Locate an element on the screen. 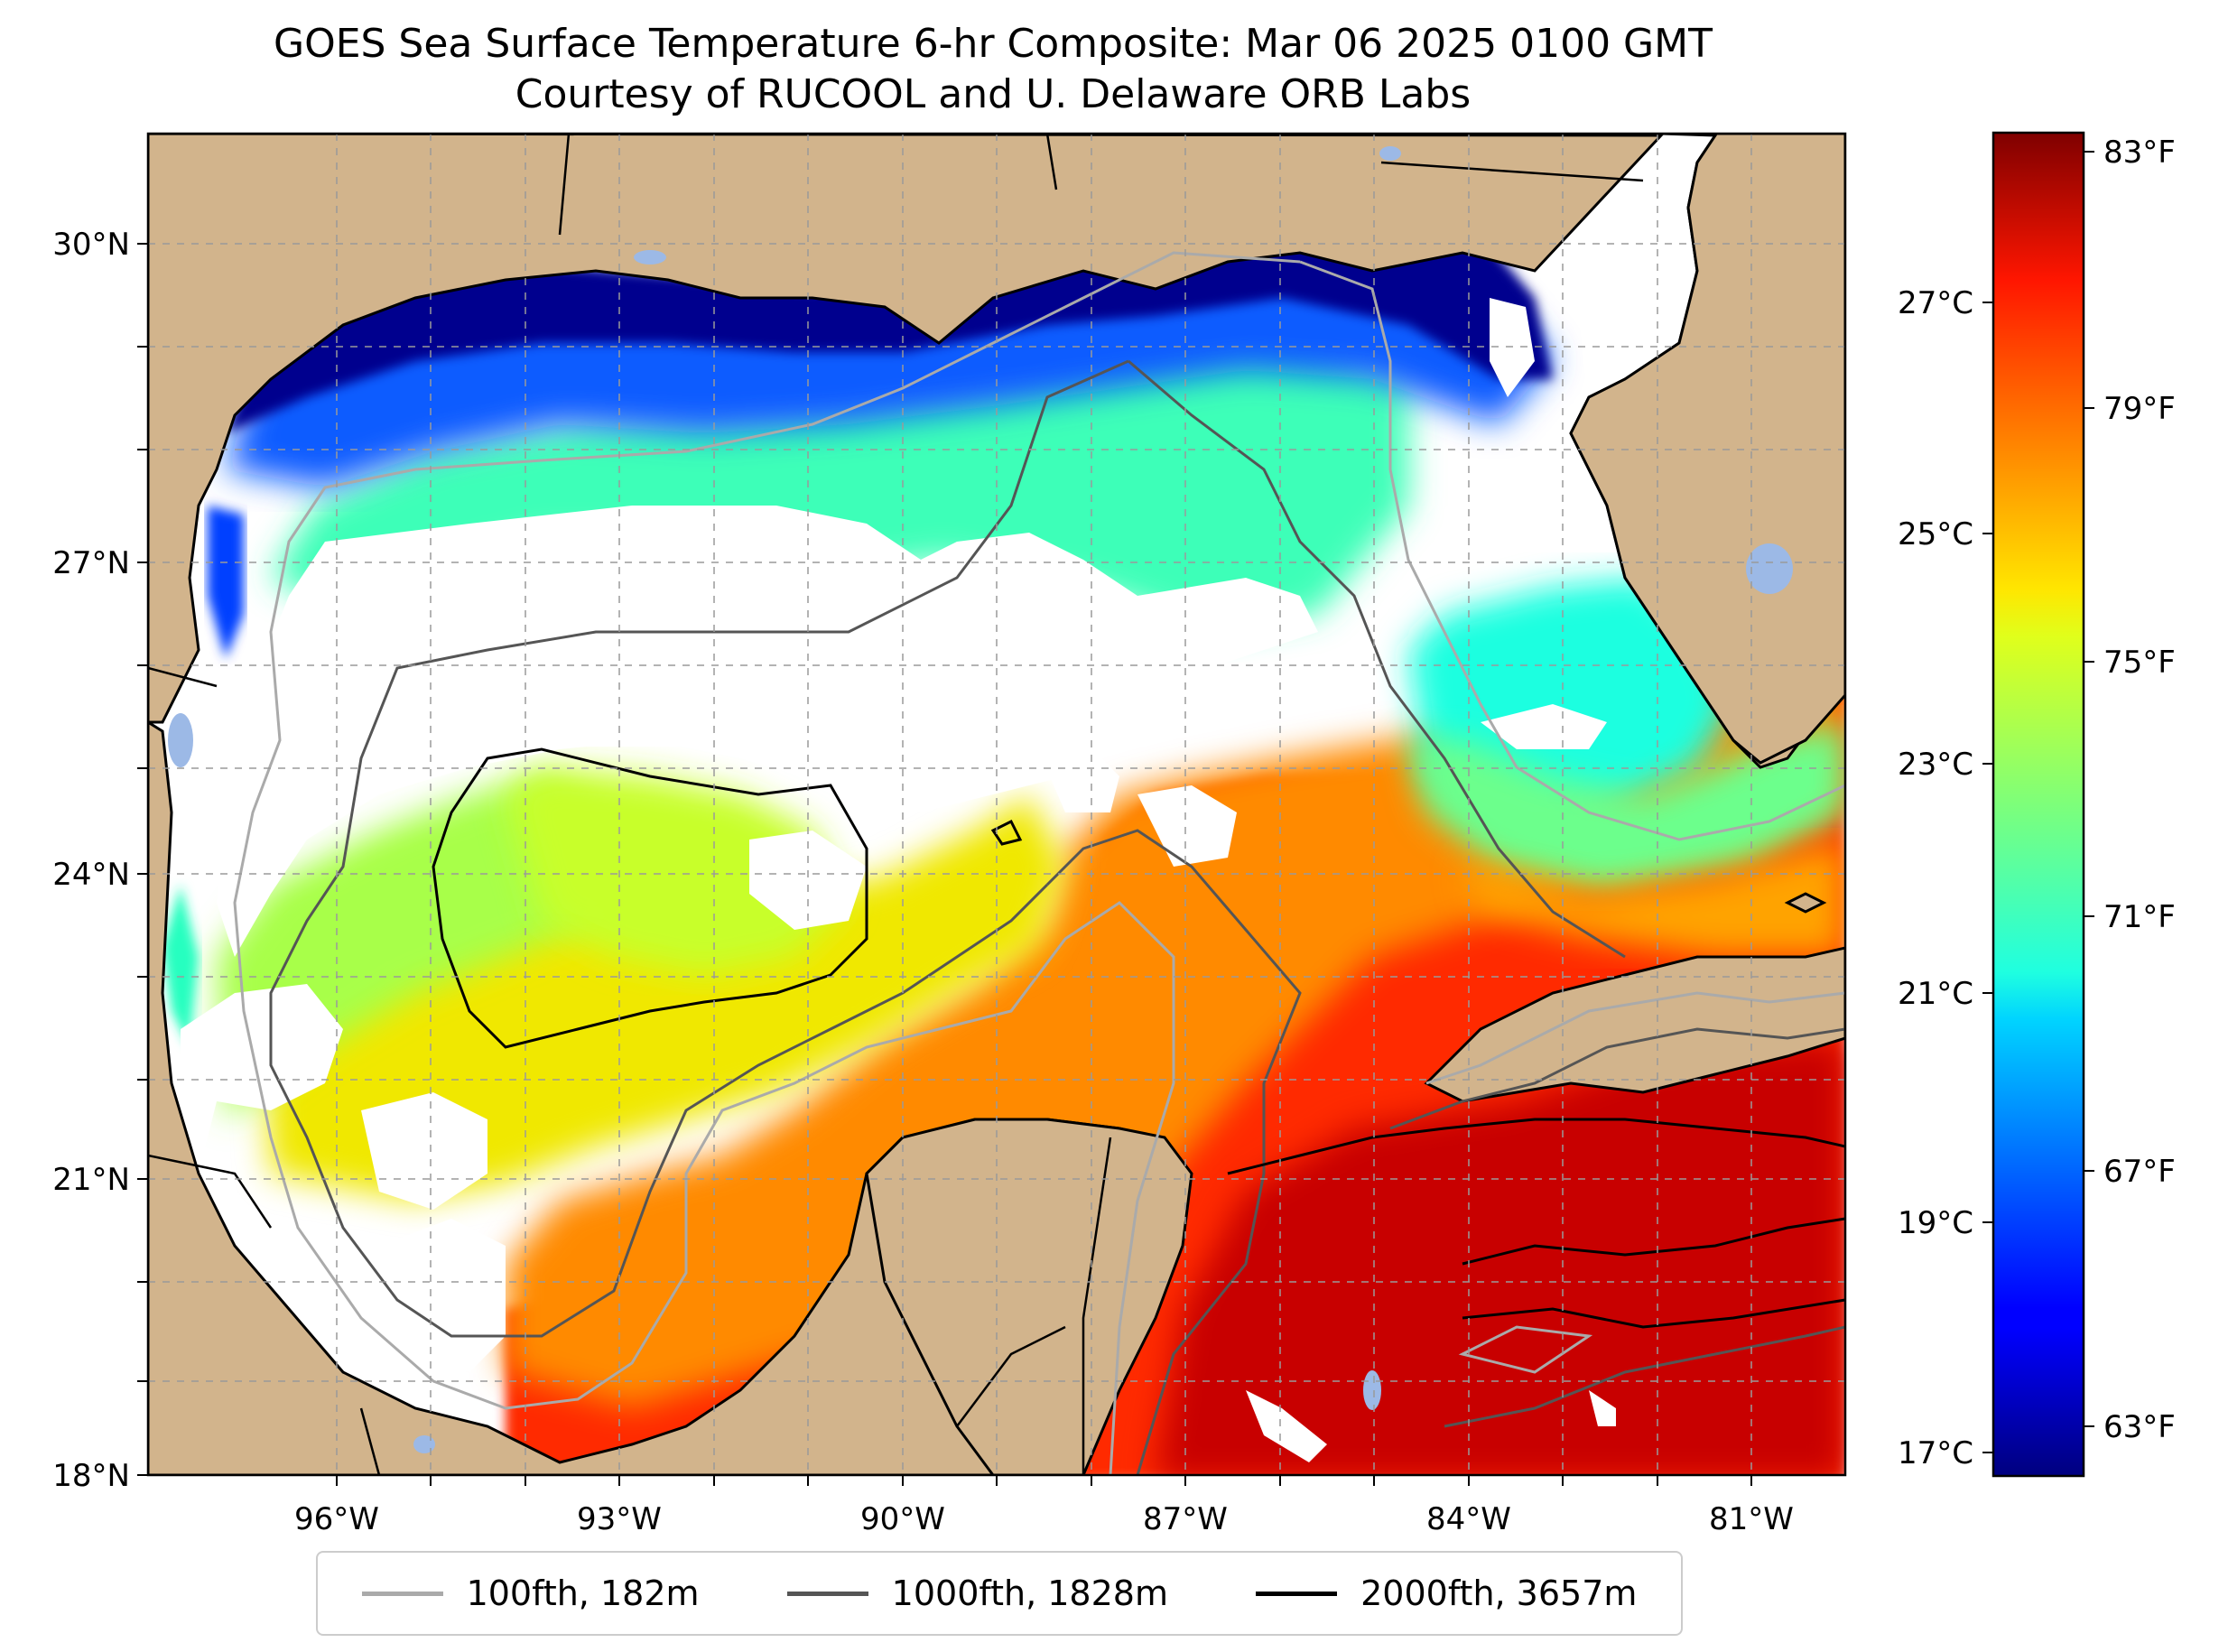  colorbar-celsius-ticks is located at coordinates (1987, 877).